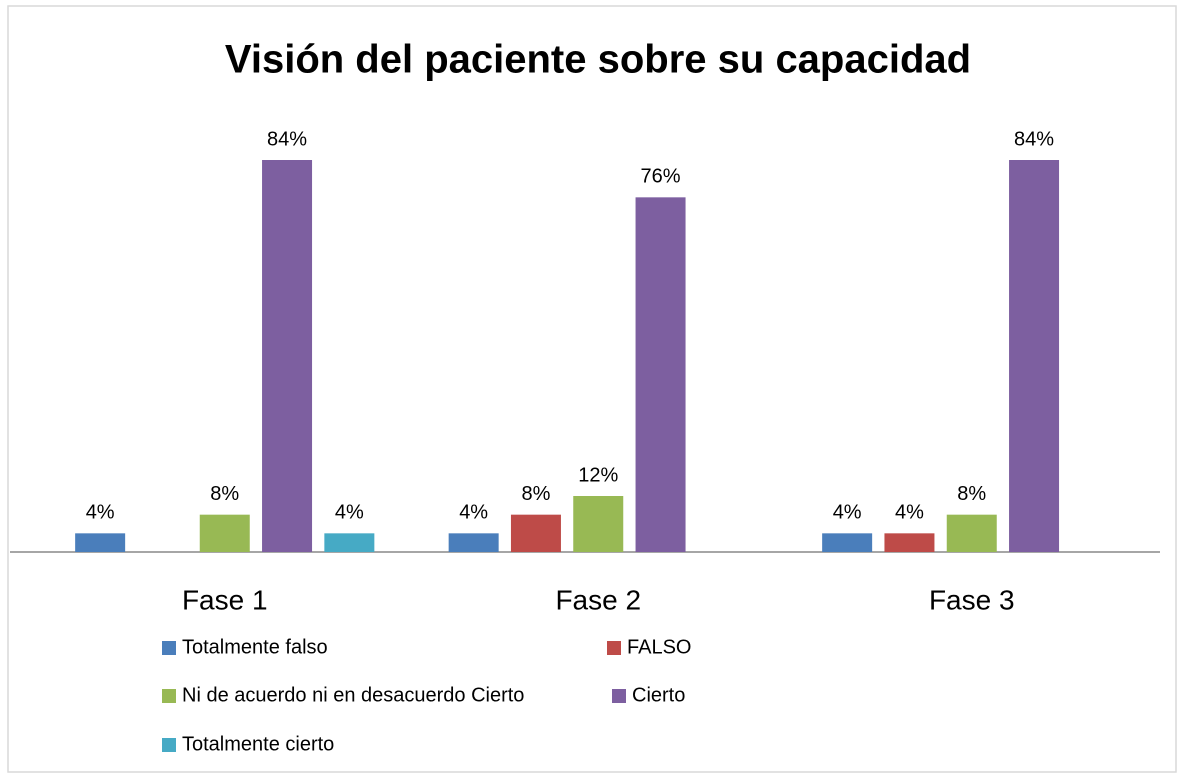 The image size is (1184, 776). I want to click on x-tick-label: Fase 3, so click(972, 599).